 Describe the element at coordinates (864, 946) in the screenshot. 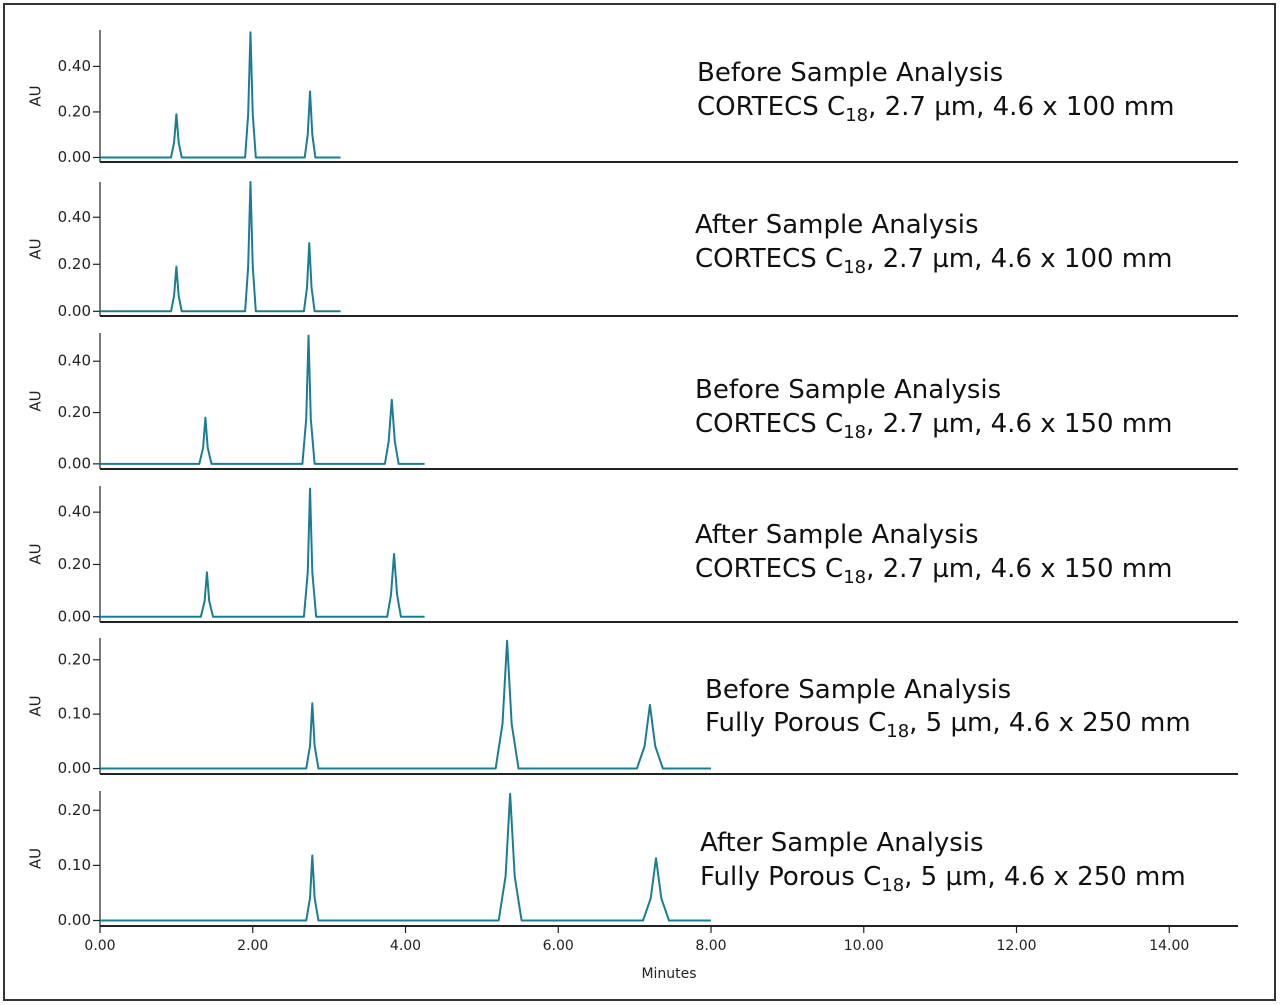

I see `x-tick-label: 10.00` at that location.